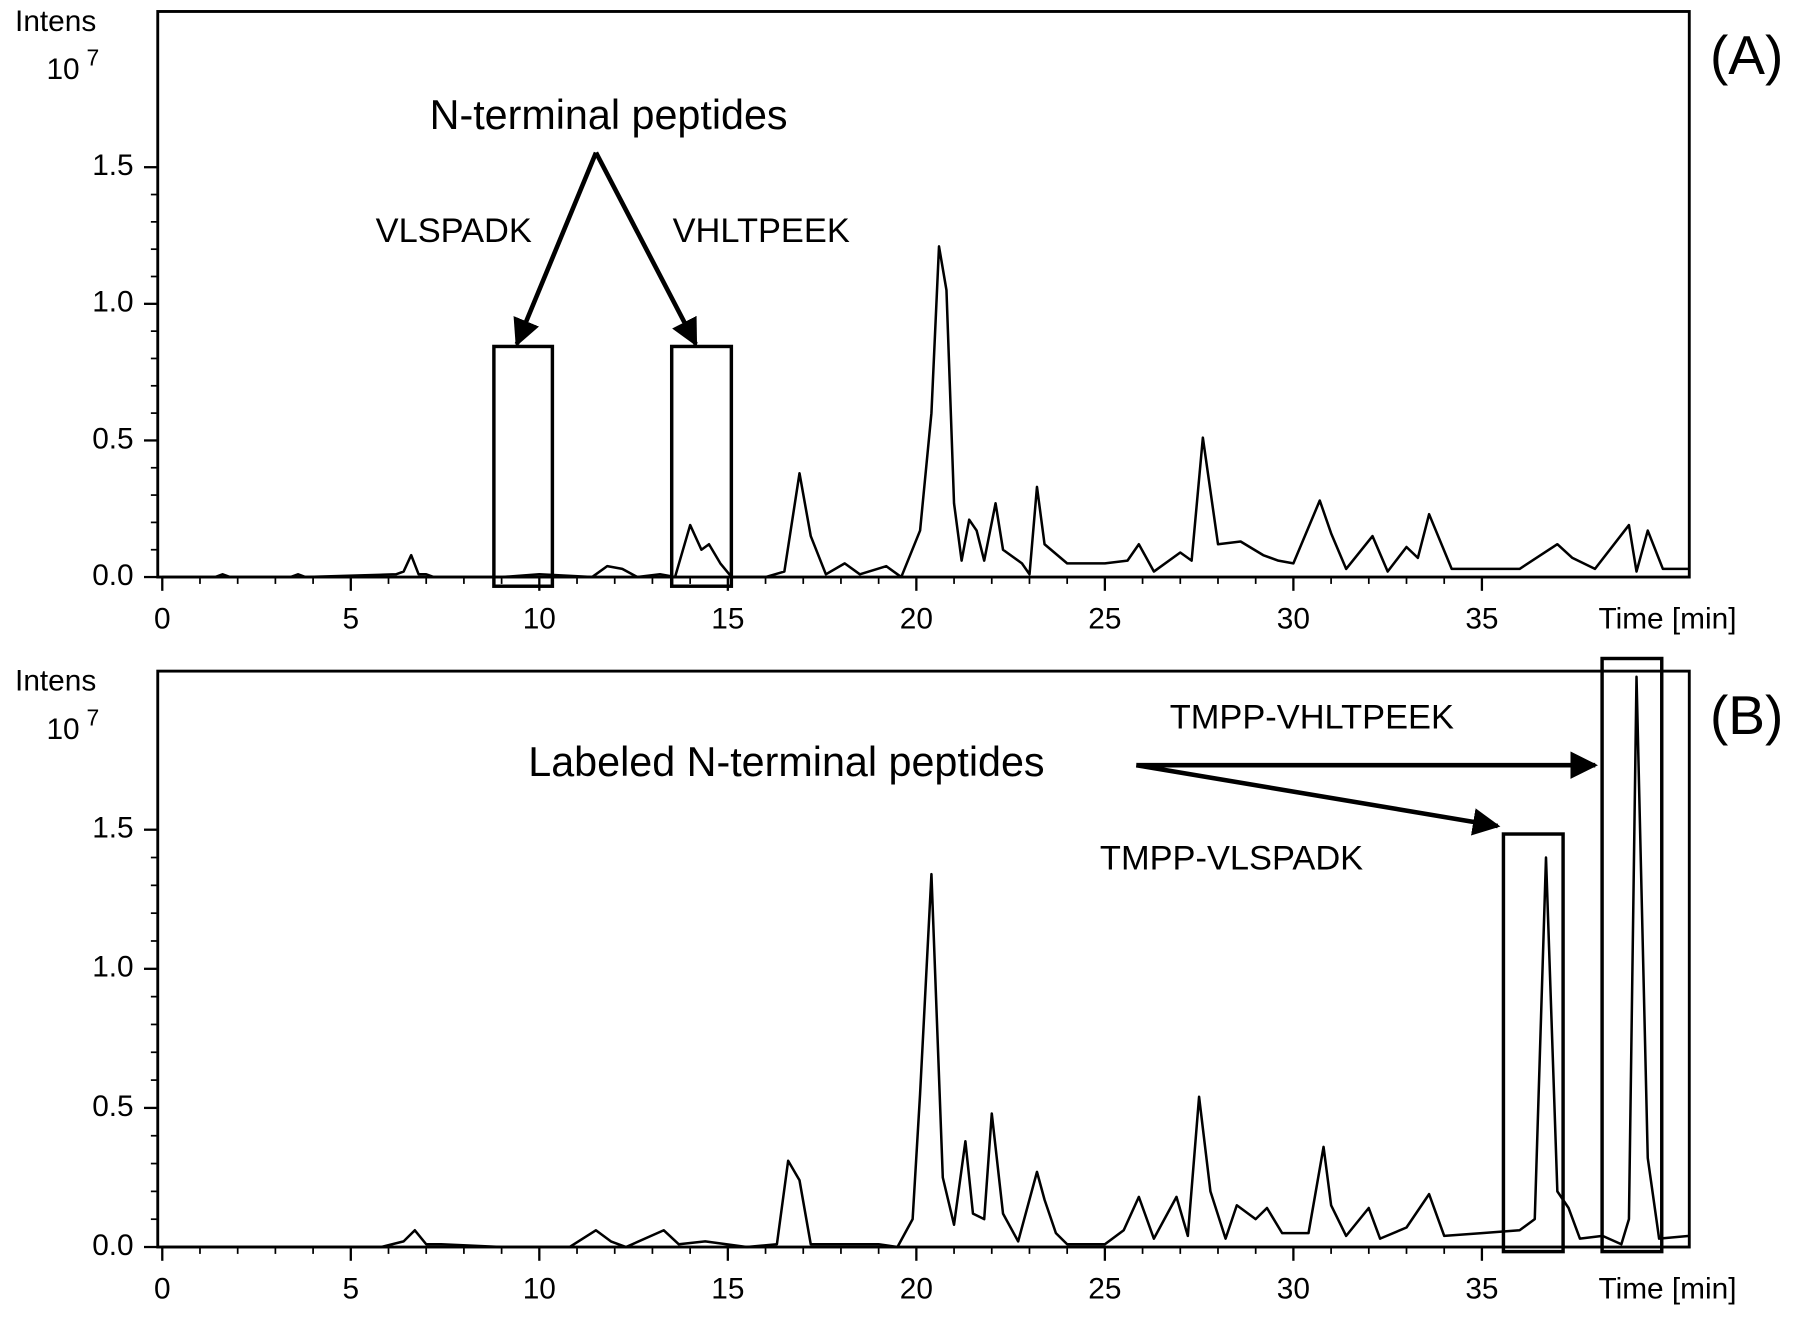 The image size is (1800, 1317). I want to click on annotation: VHLTPEEK, so click(761, 231).